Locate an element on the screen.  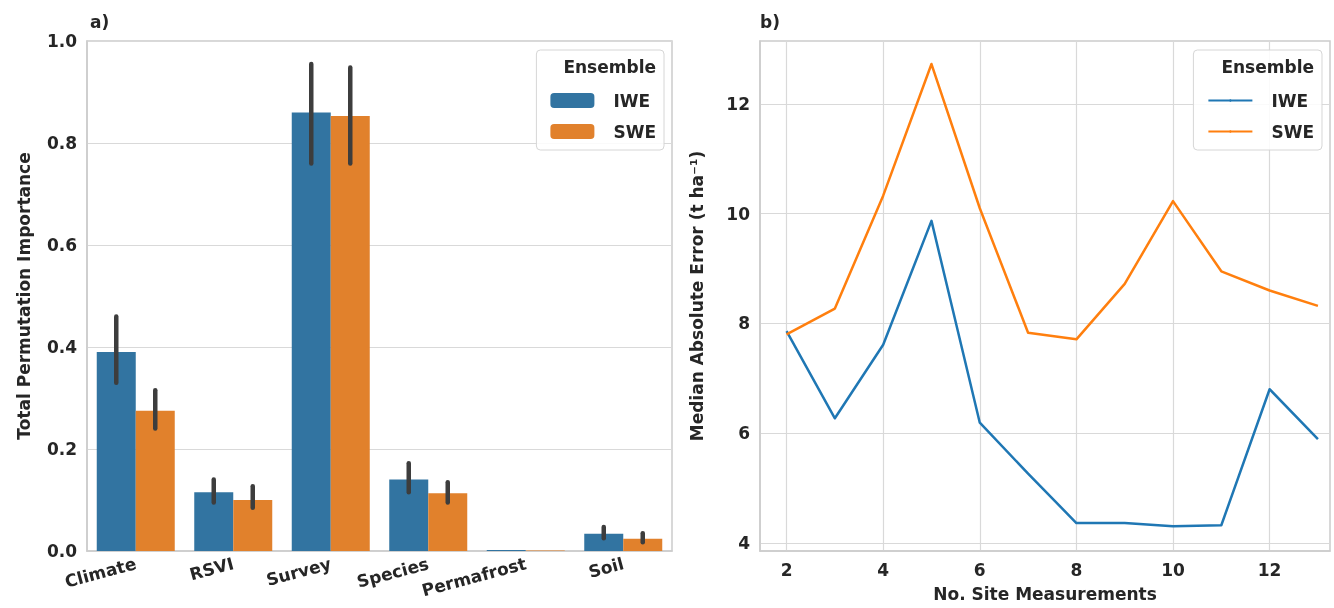
y-axis-title: Total Permutation Importance is located at coordinates (23, 296).